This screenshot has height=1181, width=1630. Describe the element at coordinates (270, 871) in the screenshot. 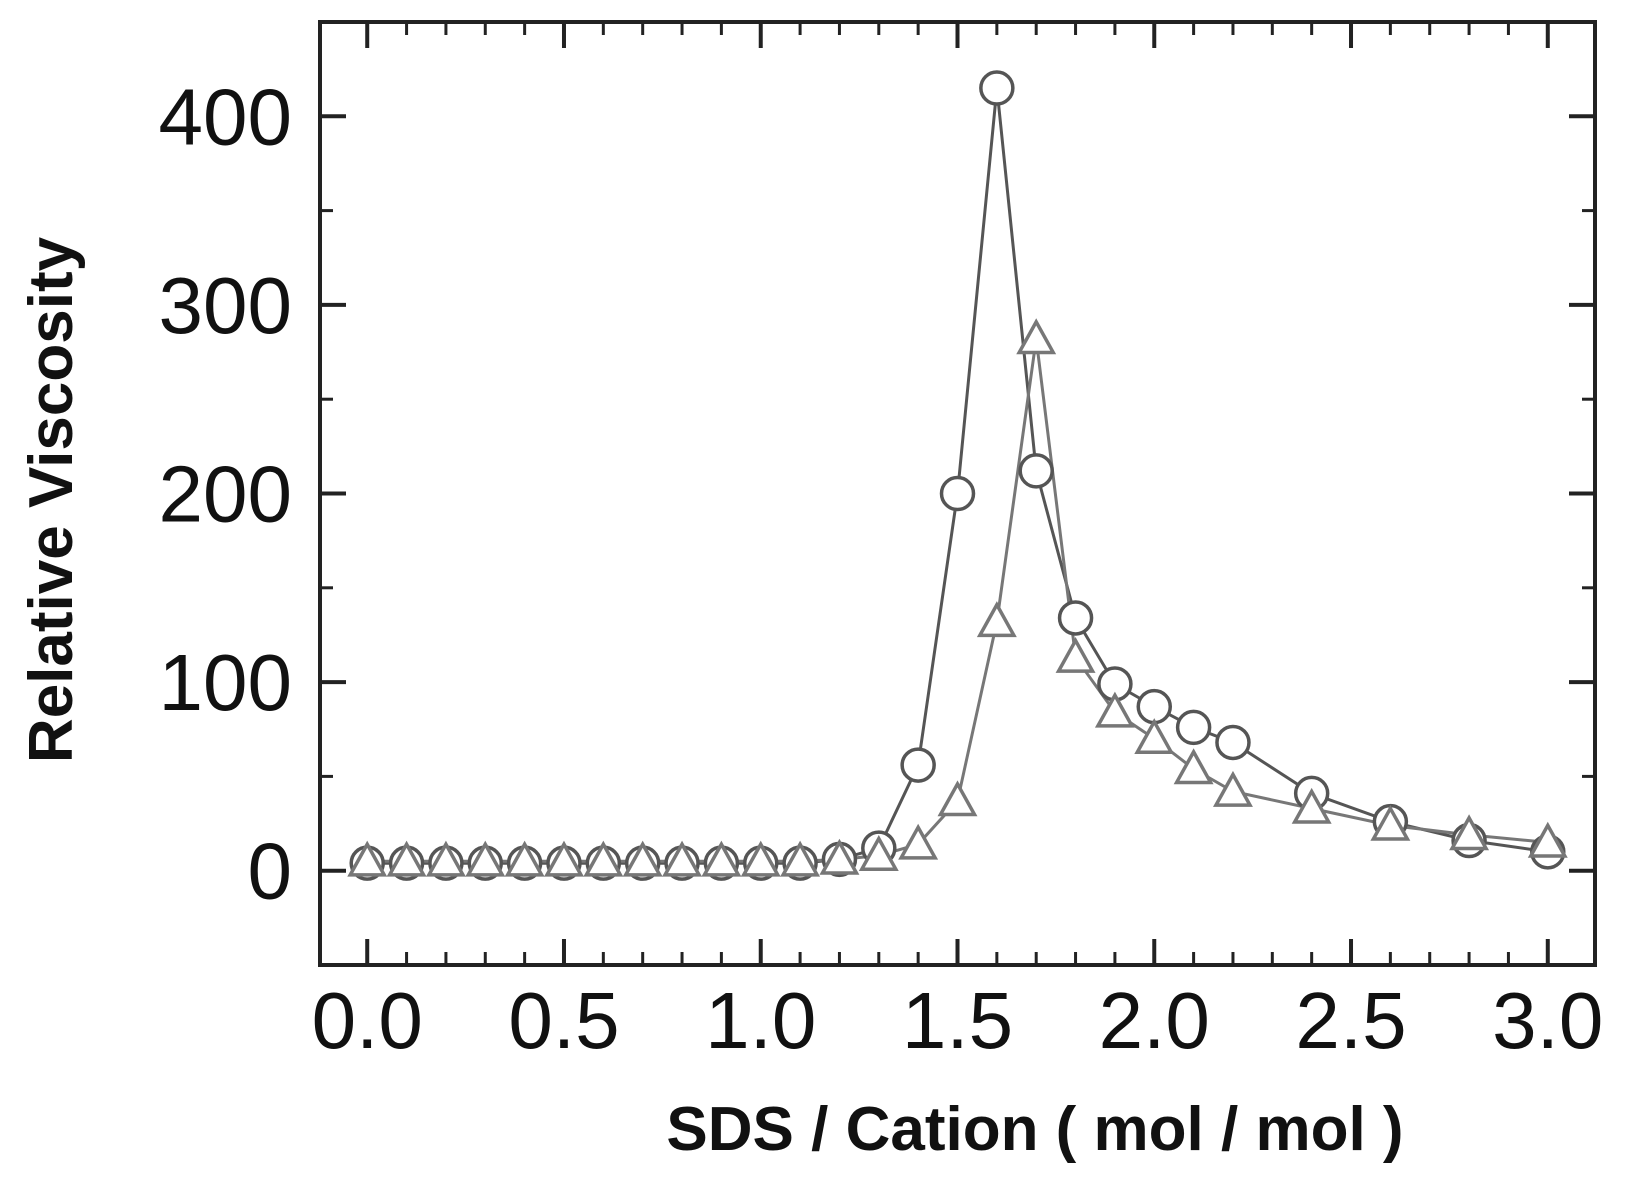

I see `y-tick-label: 0` at that location.